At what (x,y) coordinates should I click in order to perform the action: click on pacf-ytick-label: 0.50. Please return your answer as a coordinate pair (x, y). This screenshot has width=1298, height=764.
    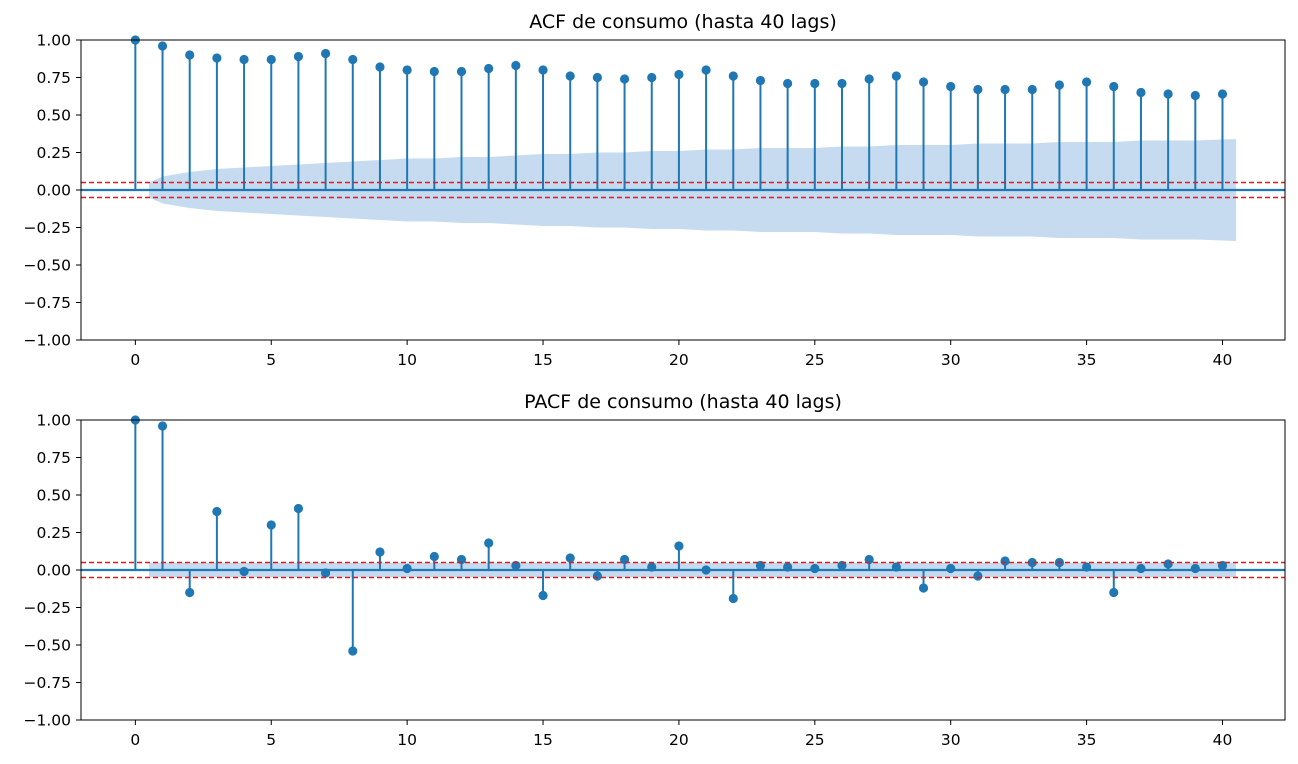
    Looking at the image, I should click on (53, 496).